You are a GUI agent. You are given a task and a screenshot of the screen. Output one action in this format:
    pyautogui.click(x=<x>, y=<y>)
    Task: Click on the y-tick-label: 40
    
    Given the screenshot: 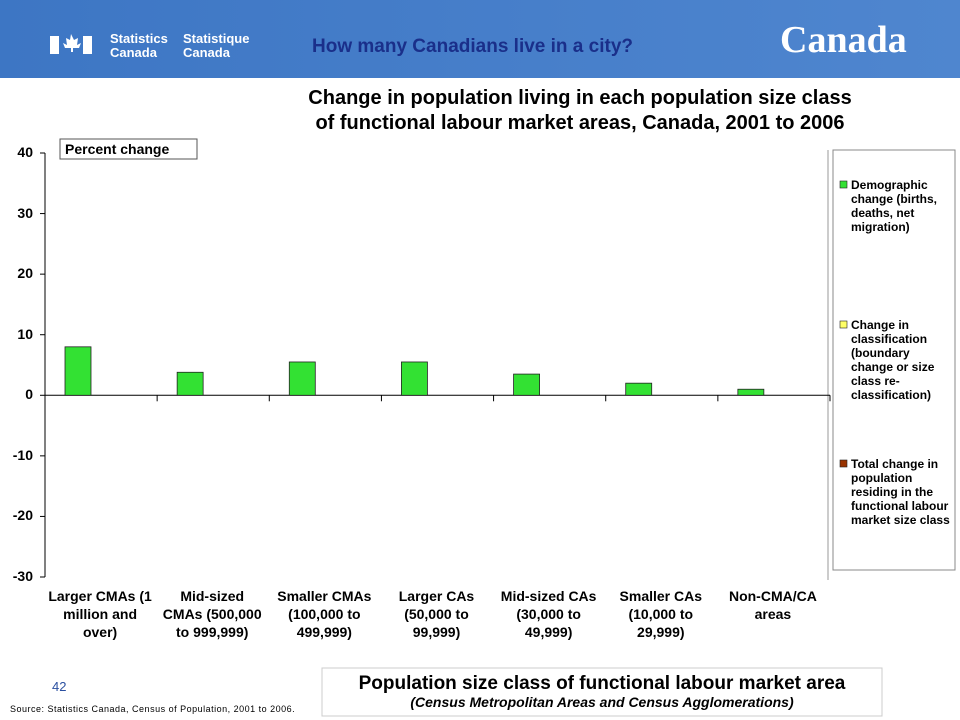 What is the action you would take?
    pyautogui.click(x=25, y=152)
    